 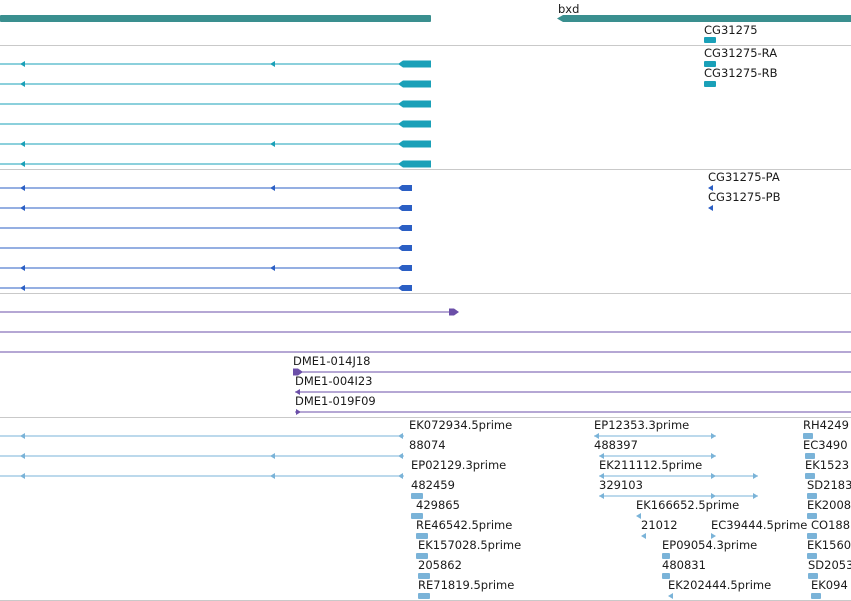 I want to click on gene-feature, so click(x=710, y=40).